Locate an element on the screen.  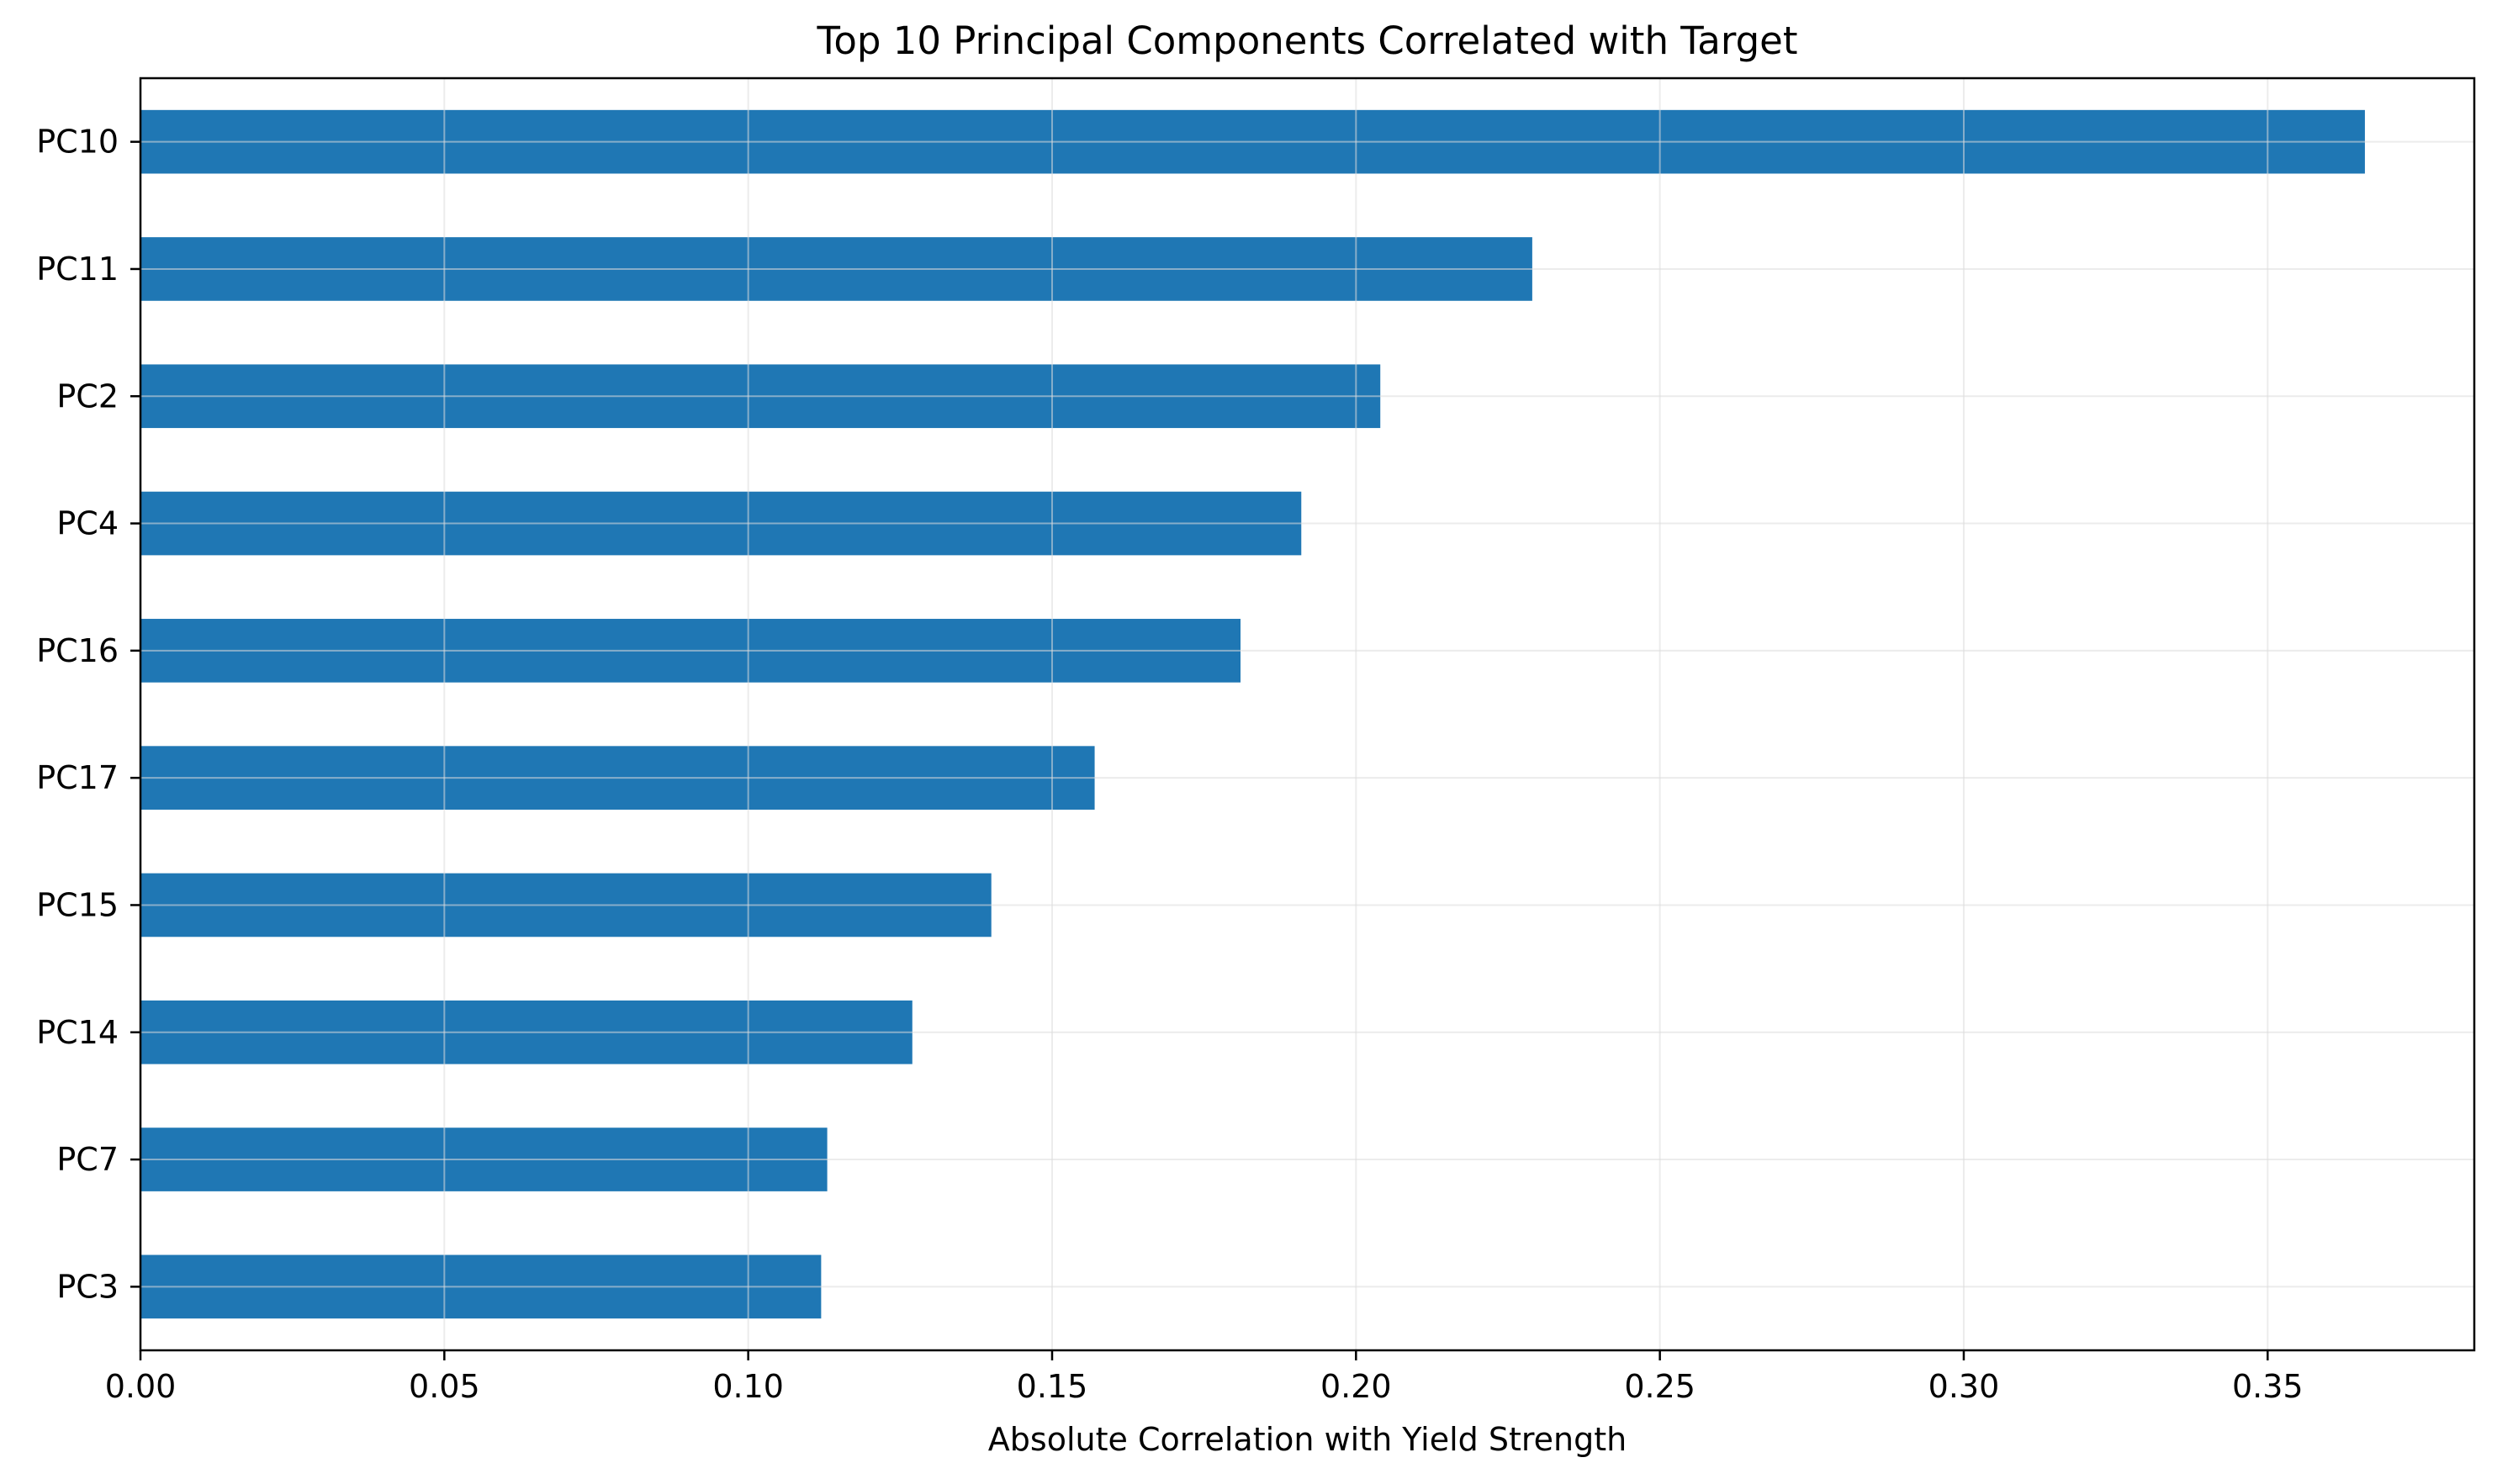
x-tick-label: 0.05 is located at coordinates (445, 1386).